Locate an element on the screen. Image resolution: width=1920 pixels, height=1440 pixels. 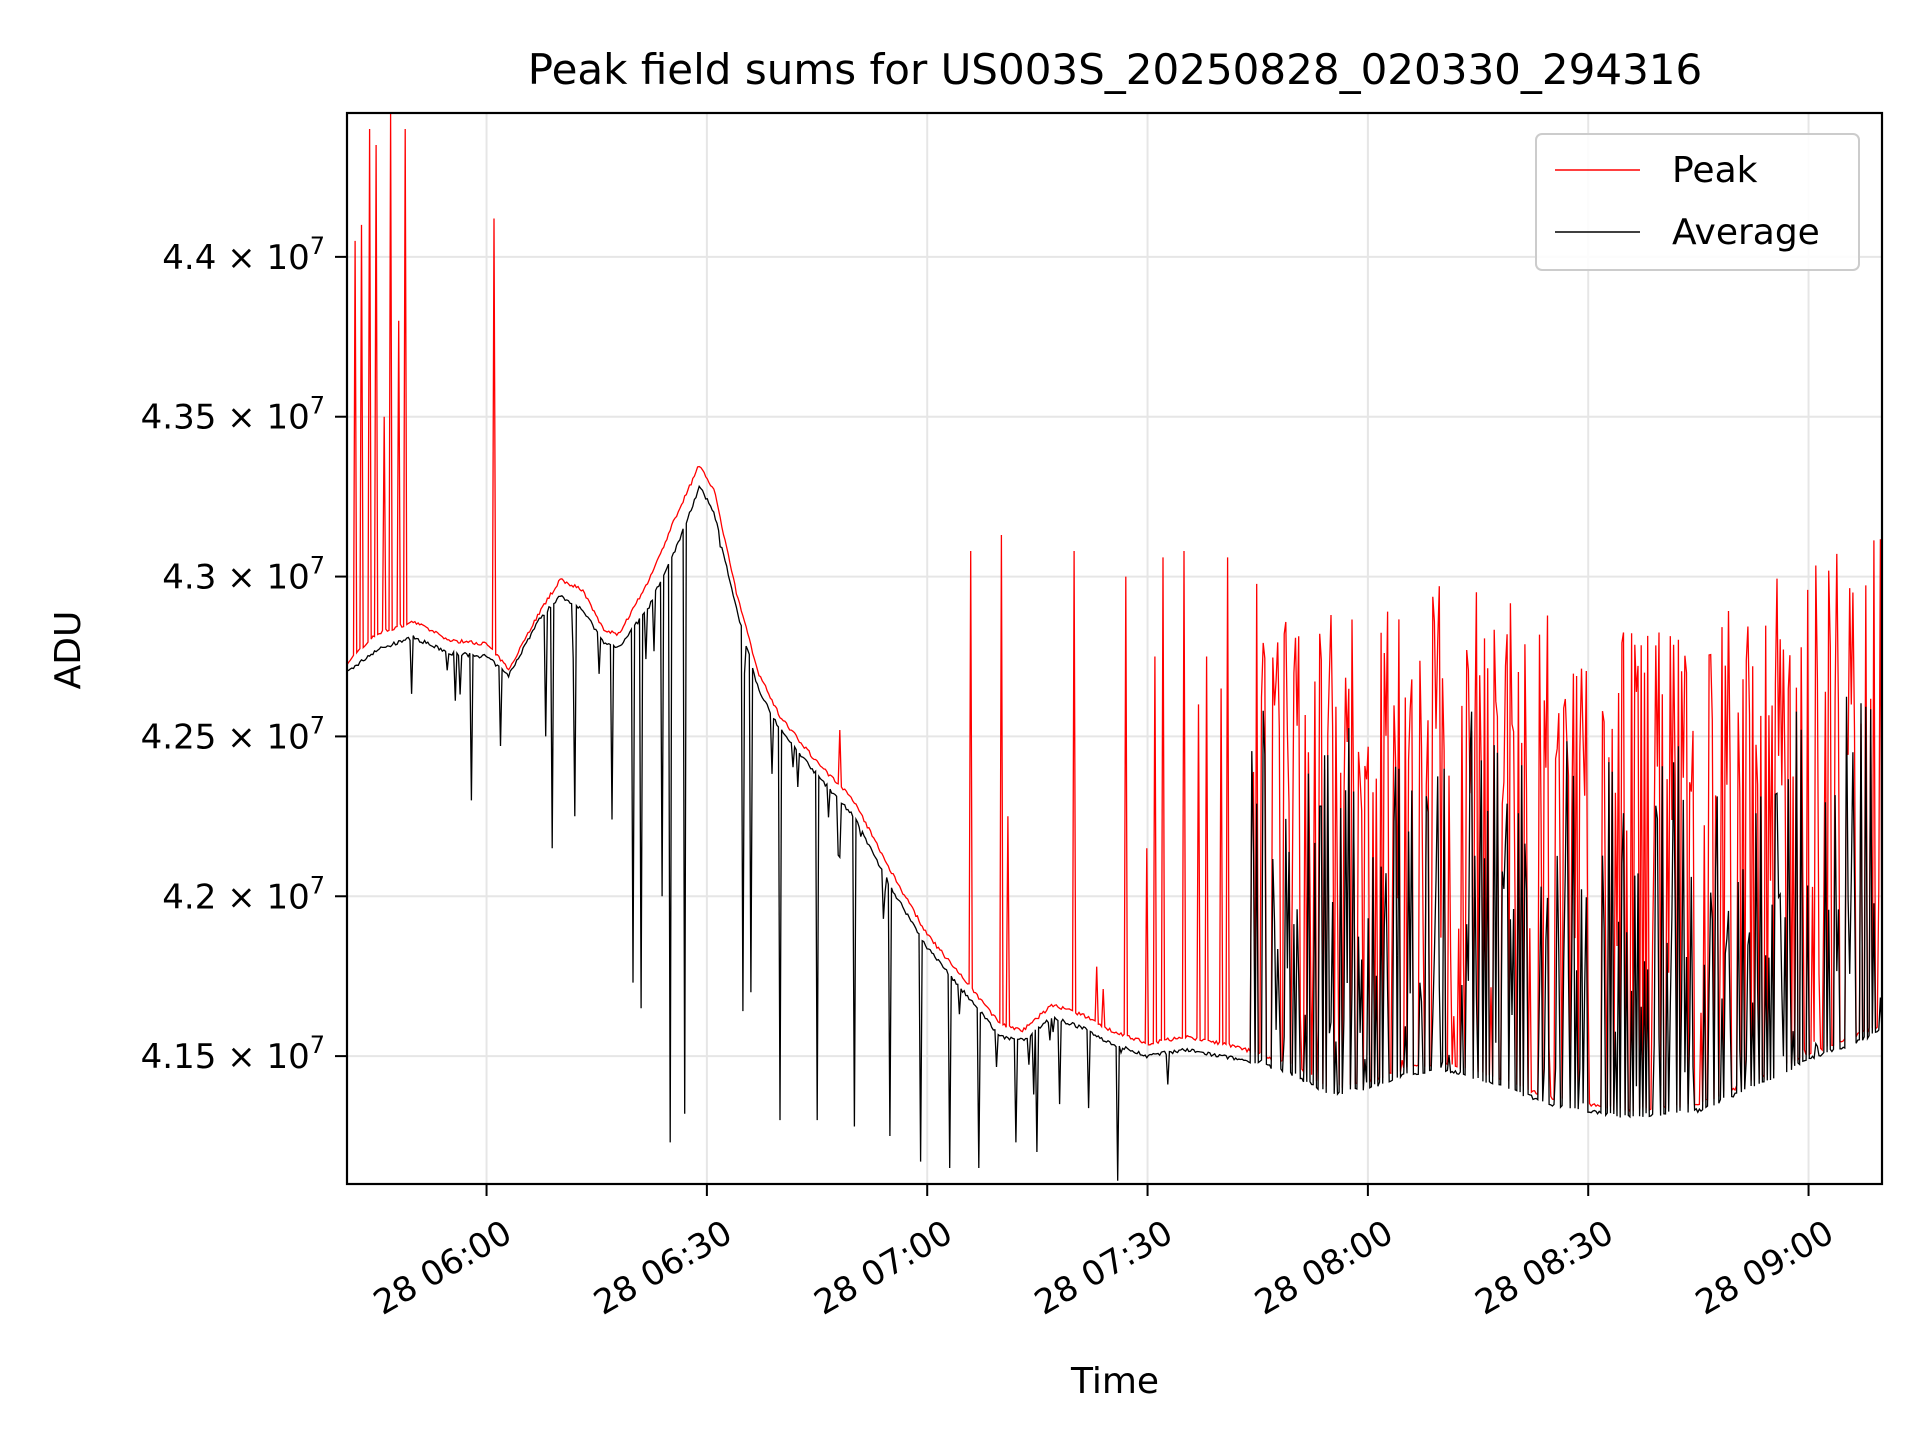
y-tick-label-3: 4.3 × 107 is located at coordinates (243, 575).